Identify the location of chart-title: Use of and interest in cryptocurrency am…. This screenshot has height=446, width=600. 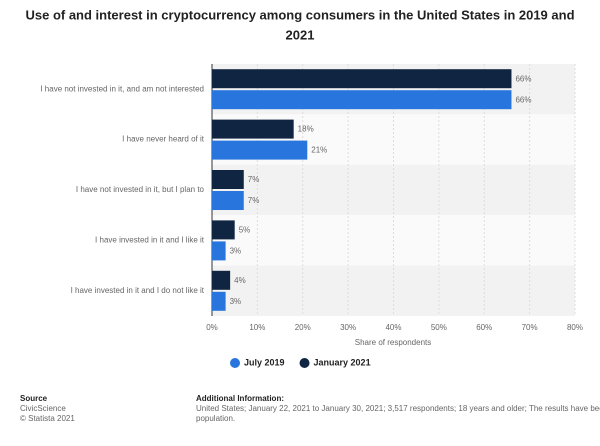
(299, 14).